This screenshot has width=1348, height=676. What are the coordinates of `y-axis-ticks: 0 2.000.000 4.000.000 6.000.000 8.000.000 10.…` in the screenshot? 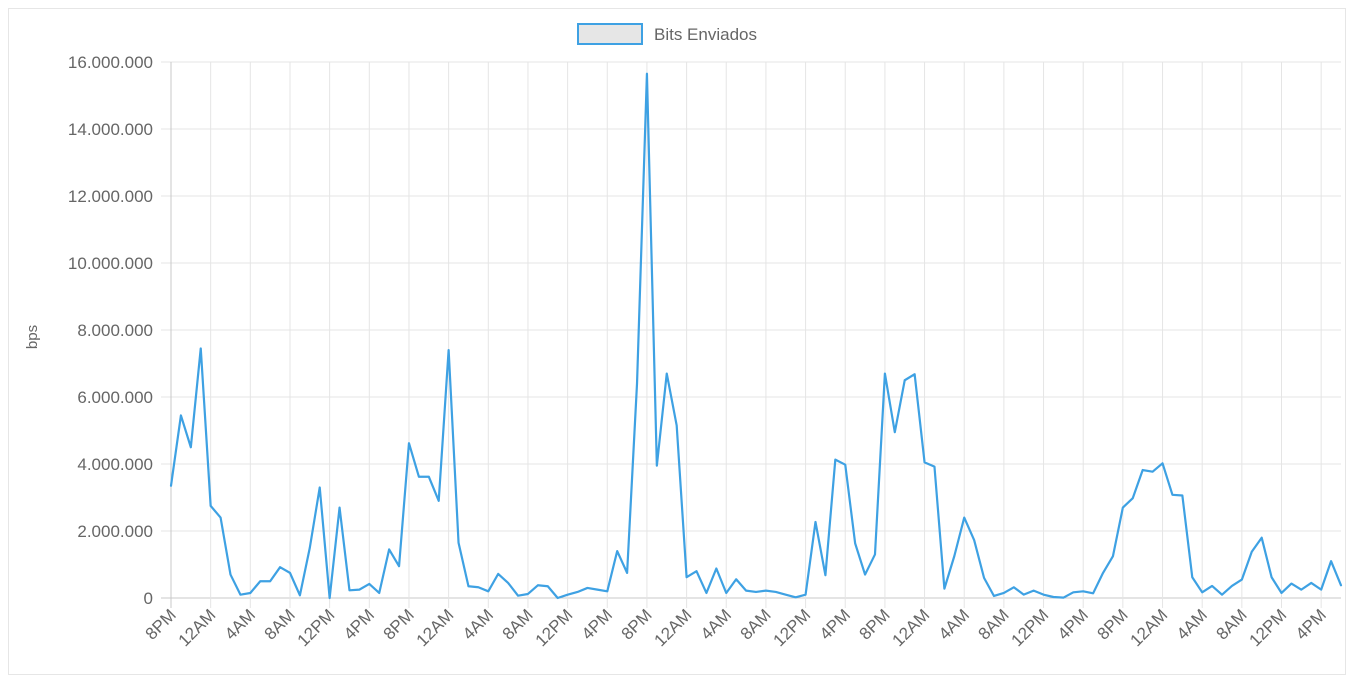 It's located at (110, 330).